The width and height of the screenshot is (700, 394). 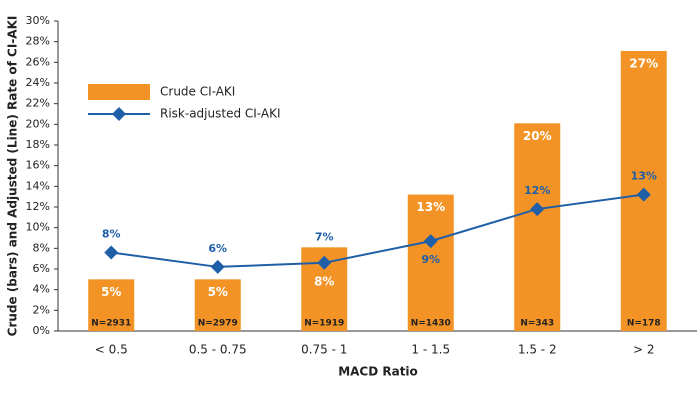 What do you see at coordinates (41, 268) in the screenshot?
I see `y-tick-label: 6%` at bounding box center [41, 268].